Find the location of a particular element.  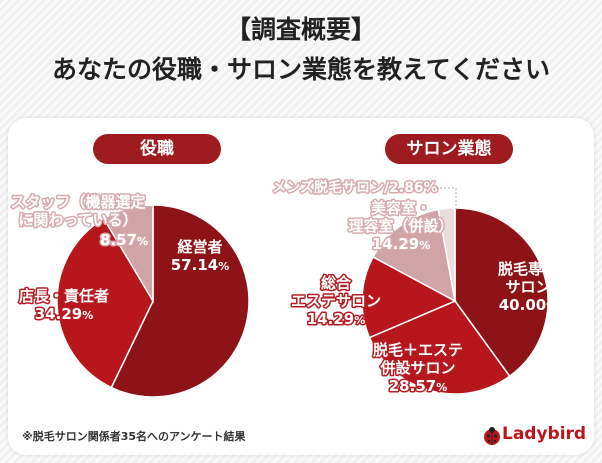

pie2-leader-line is located at coordinates (446, 198).